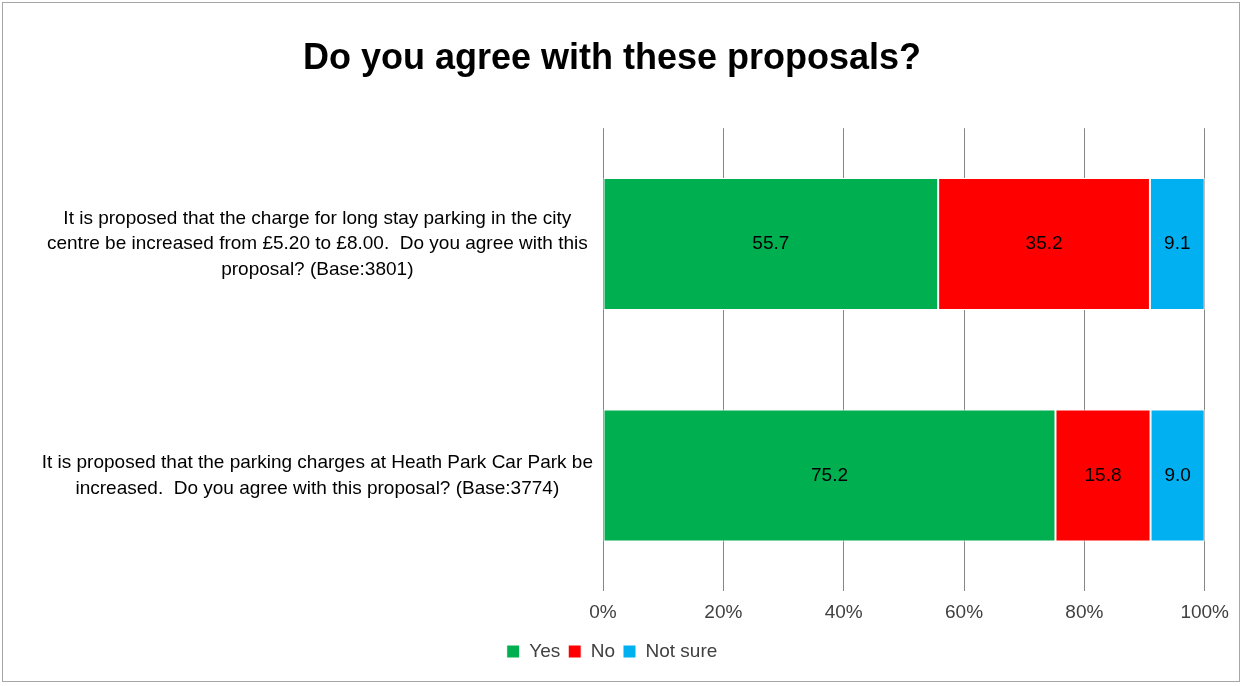 The height and width of the screenshot is (686, 1244). I want to click on y-tick-label: It is proposed that the parking charges at Heath Park Car Park be increased. Do you agree with this proposal? (Base:3774), so click(317, 474).